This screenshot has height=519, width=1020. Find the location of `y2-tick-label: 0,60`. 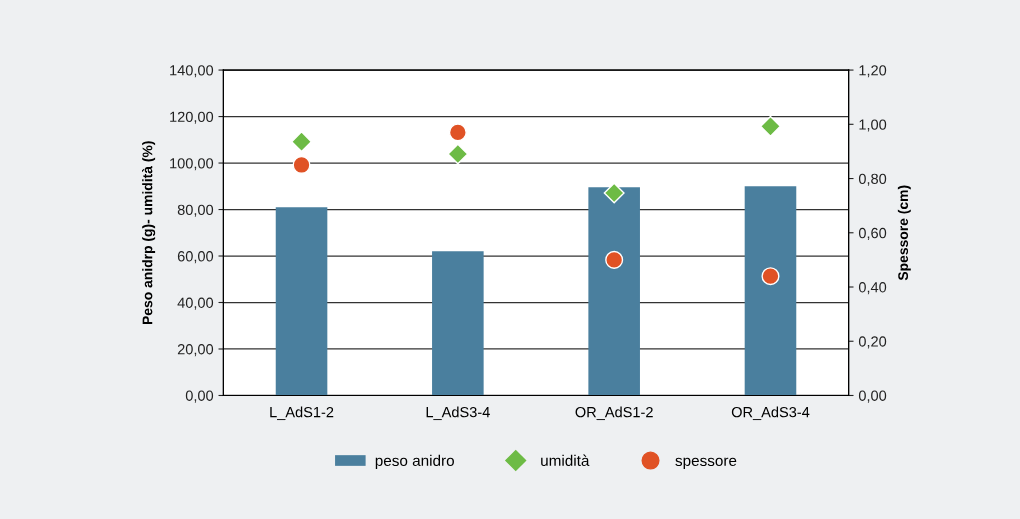

y2-tick-label: 0,60 is located at coordinates (872, 233).